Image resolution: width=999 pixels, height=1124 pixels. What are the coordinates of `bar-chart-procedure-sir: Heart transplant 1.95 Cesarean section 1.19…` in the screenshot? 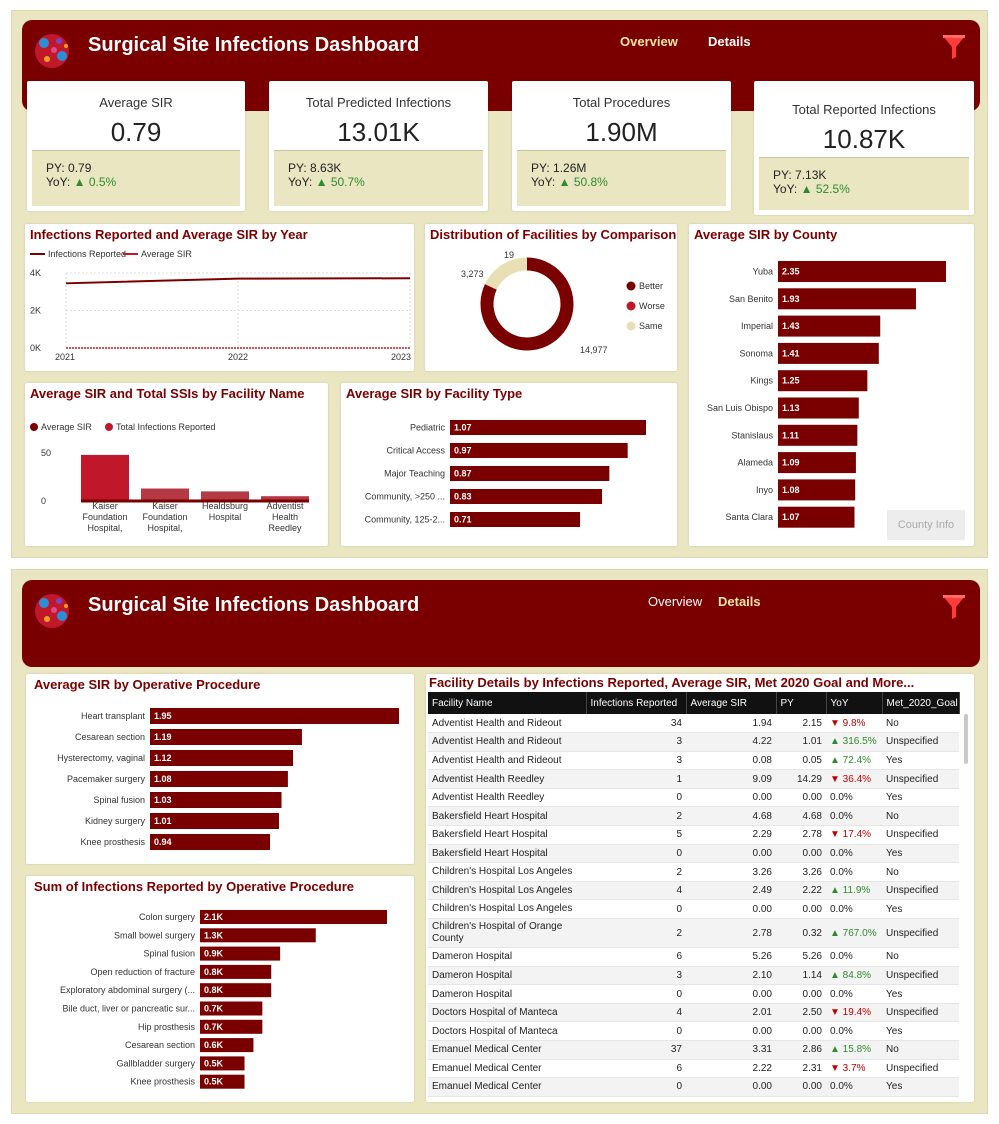 It's located at (220, 769).